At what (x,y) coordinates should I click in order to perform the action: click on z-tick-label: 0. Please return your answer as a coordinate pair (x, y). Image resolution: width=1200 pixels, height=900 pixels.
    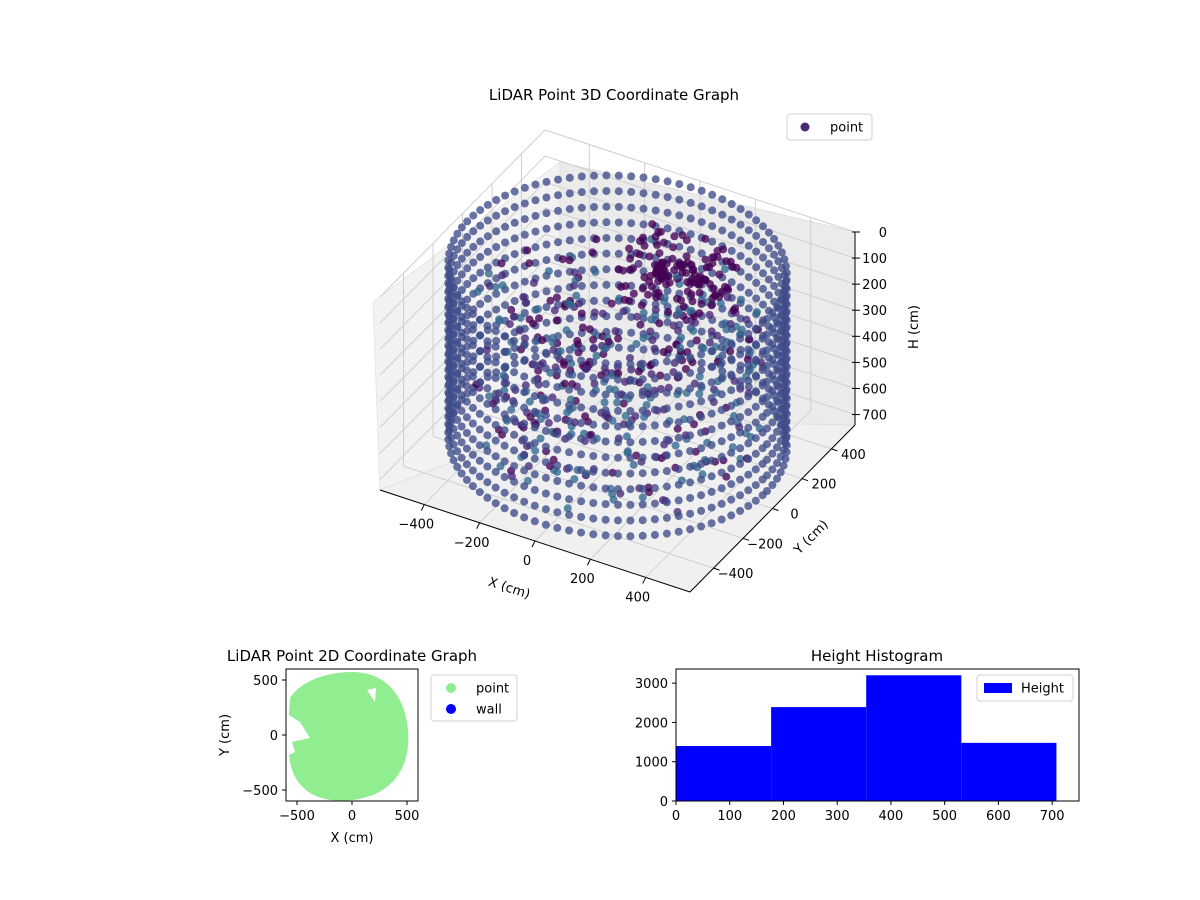
    Looking at the image, I should click on (883, 233).